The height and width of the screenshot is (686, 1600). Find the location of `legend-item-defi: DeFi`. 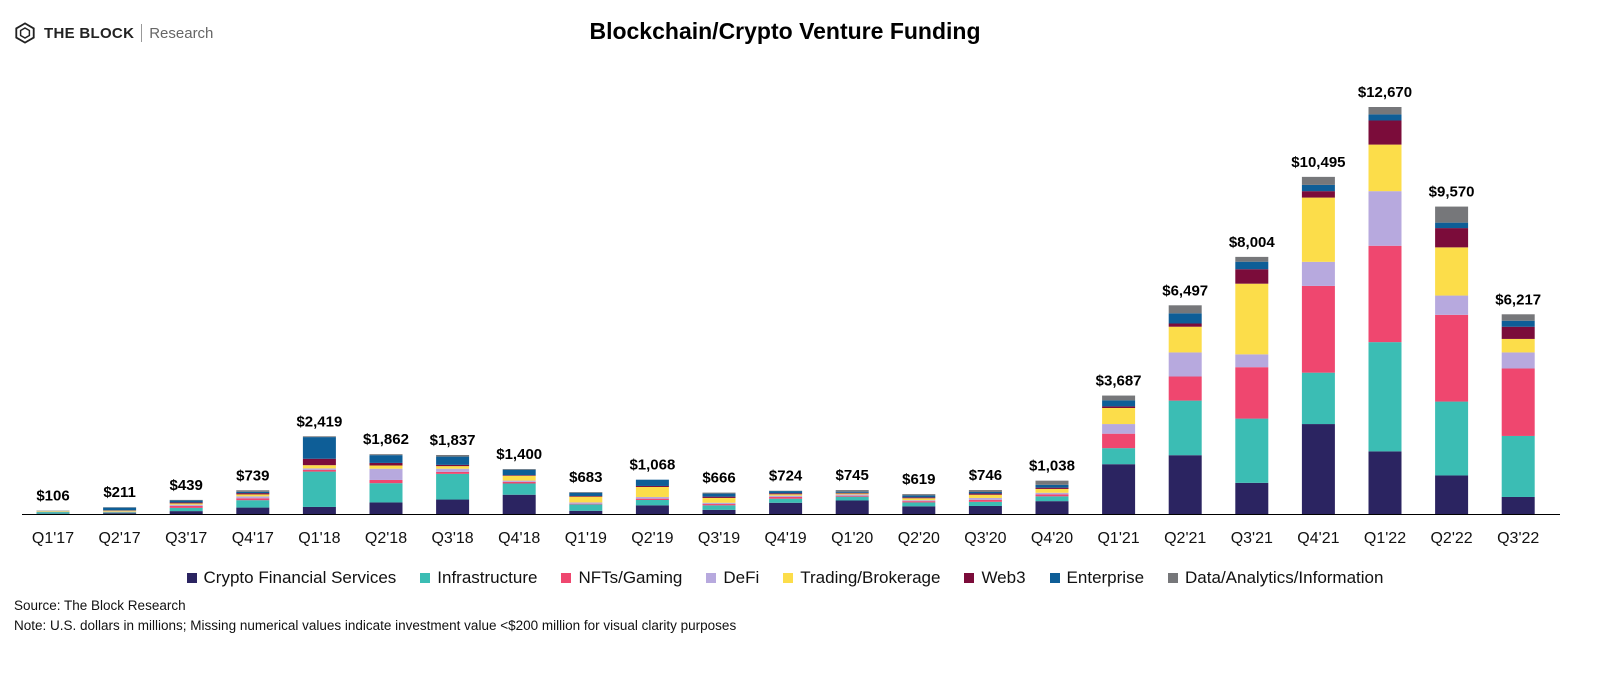

legend-item-defi: DeFi is located at coordinates (732, 578).